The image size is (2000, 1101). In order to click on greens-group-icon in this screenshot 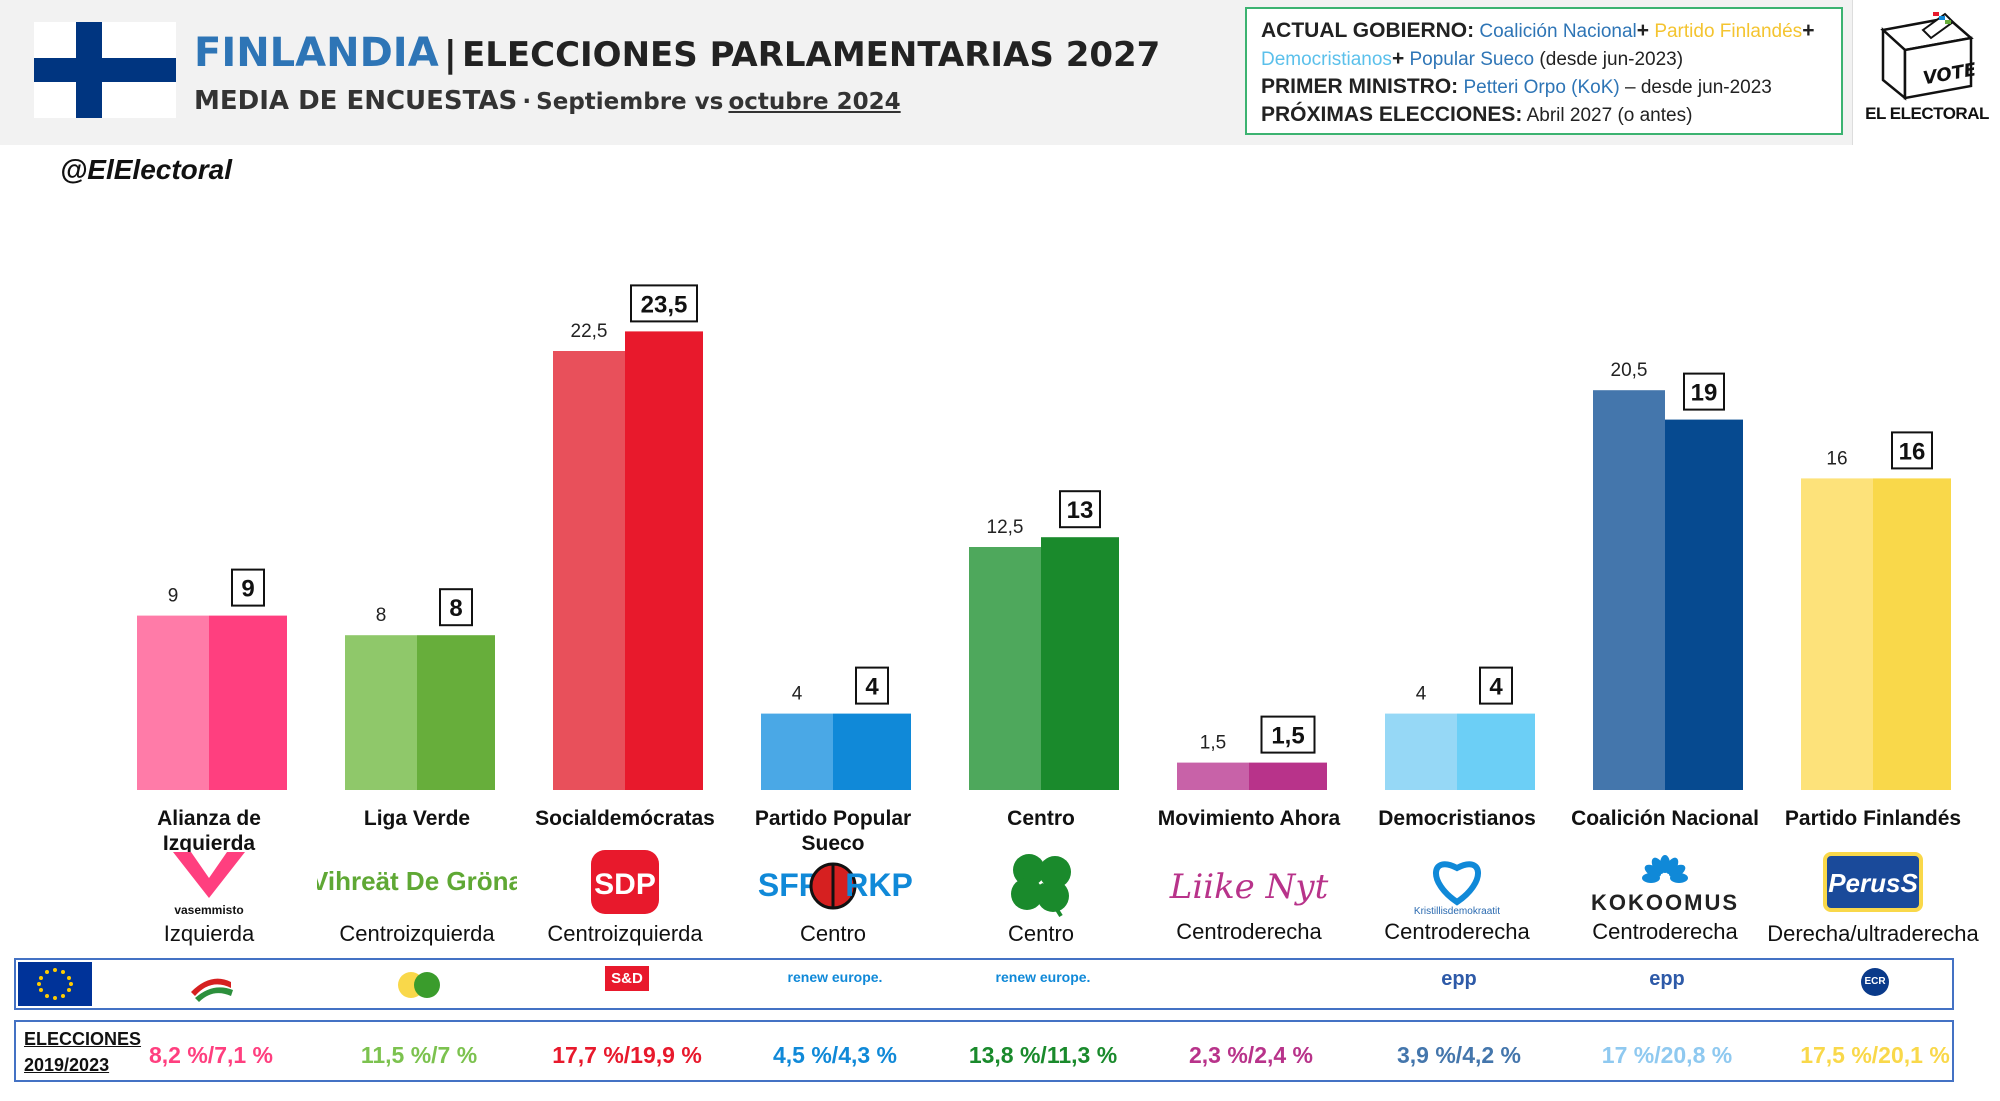, I will do `click(419, 985)`.